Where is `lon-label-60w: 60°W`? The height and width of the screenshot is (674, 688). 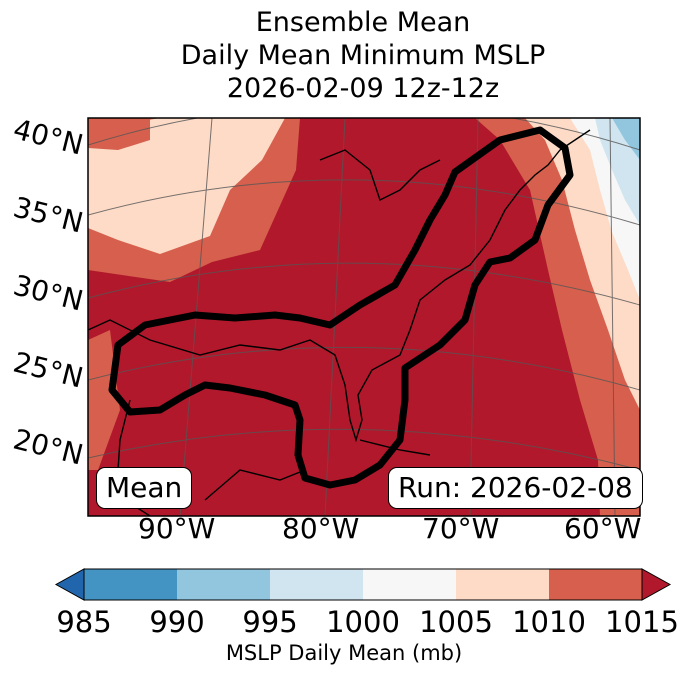
lon-label-60w: 60°W is located at coordinates (603, 528).